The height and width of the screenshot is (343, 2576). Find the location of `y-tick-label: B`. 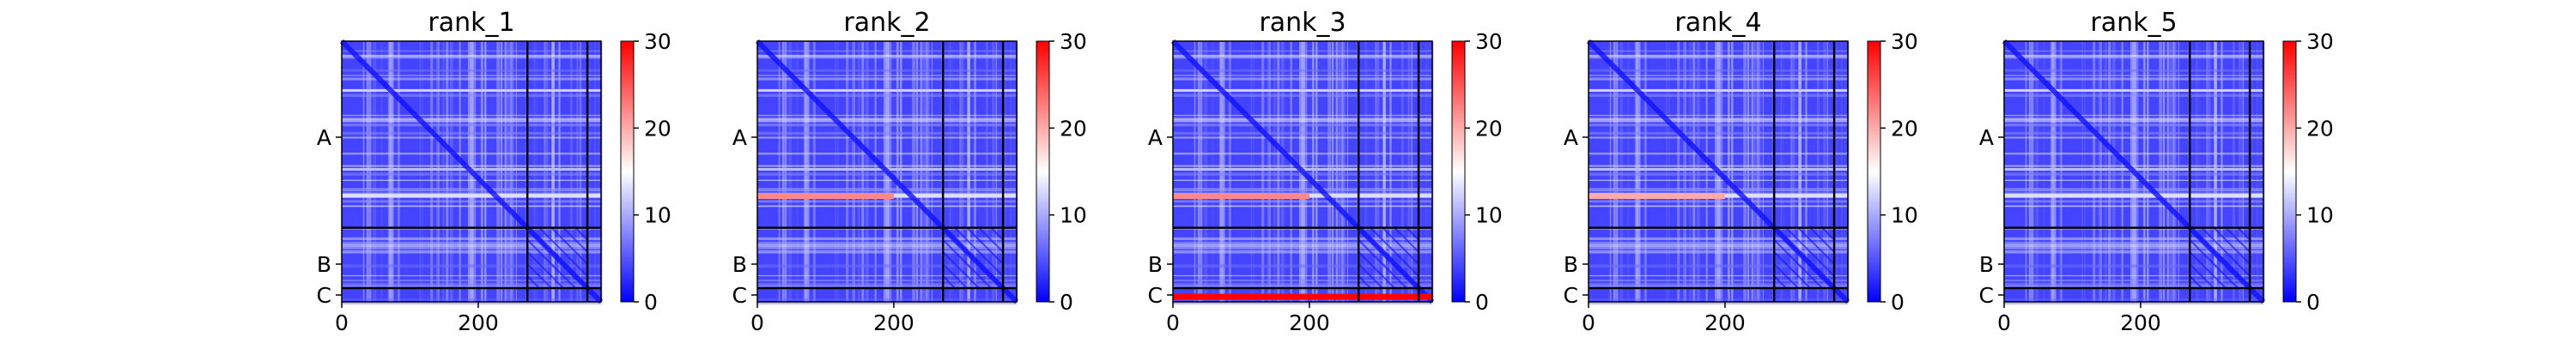

y-tick-label: B is located at coordinates (739, 264).